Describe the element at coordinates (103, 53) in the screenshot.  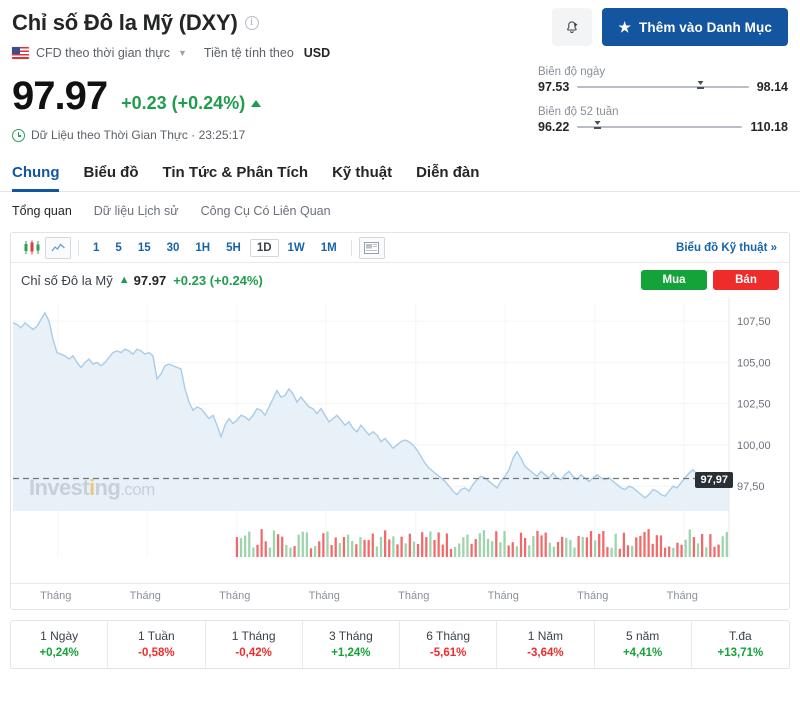
I see `exchange-selector-label: CFD theo thời gian thực` at that location.